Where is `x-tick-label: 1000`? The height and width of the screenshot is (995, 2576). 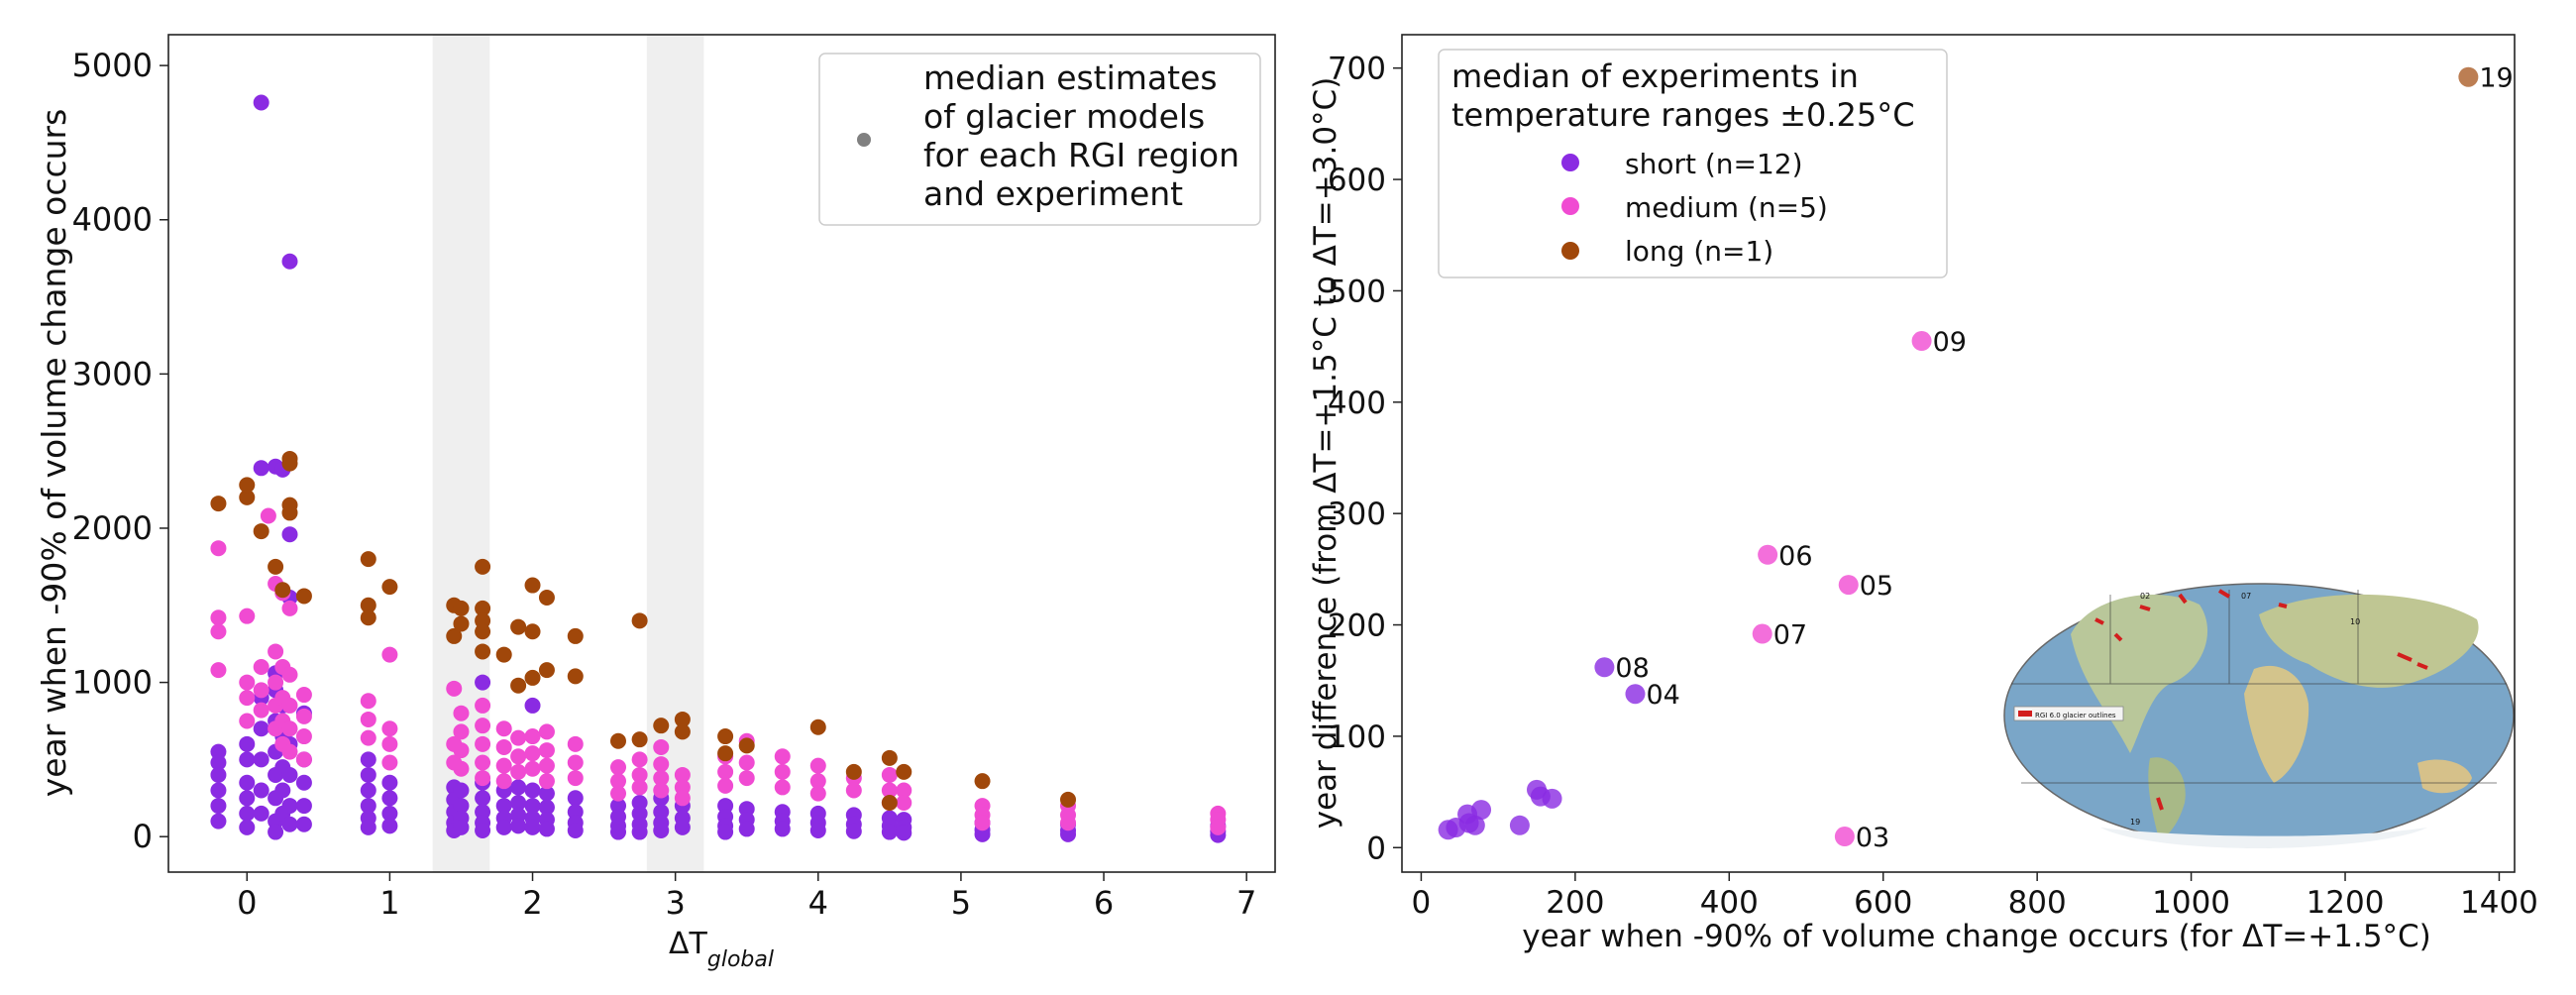
x-tick-label: 1000 is located at coordinates (2191, 903).